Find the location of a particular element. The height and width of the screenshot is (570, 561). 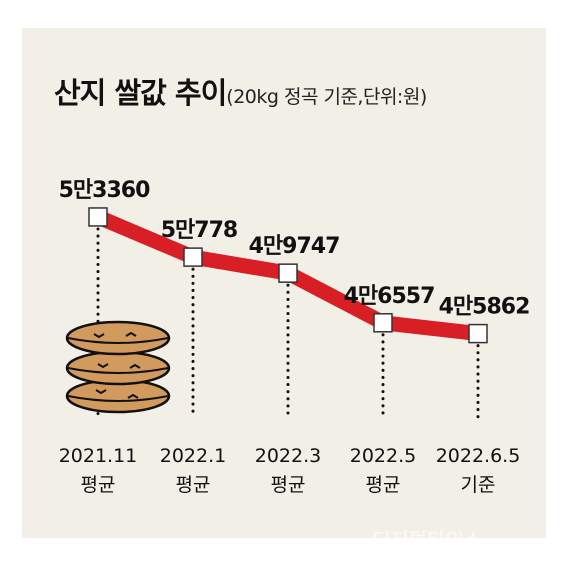

chart-subtitle: (20kg 정곡 기준,단위:원) is located at coordinates (326, 97).